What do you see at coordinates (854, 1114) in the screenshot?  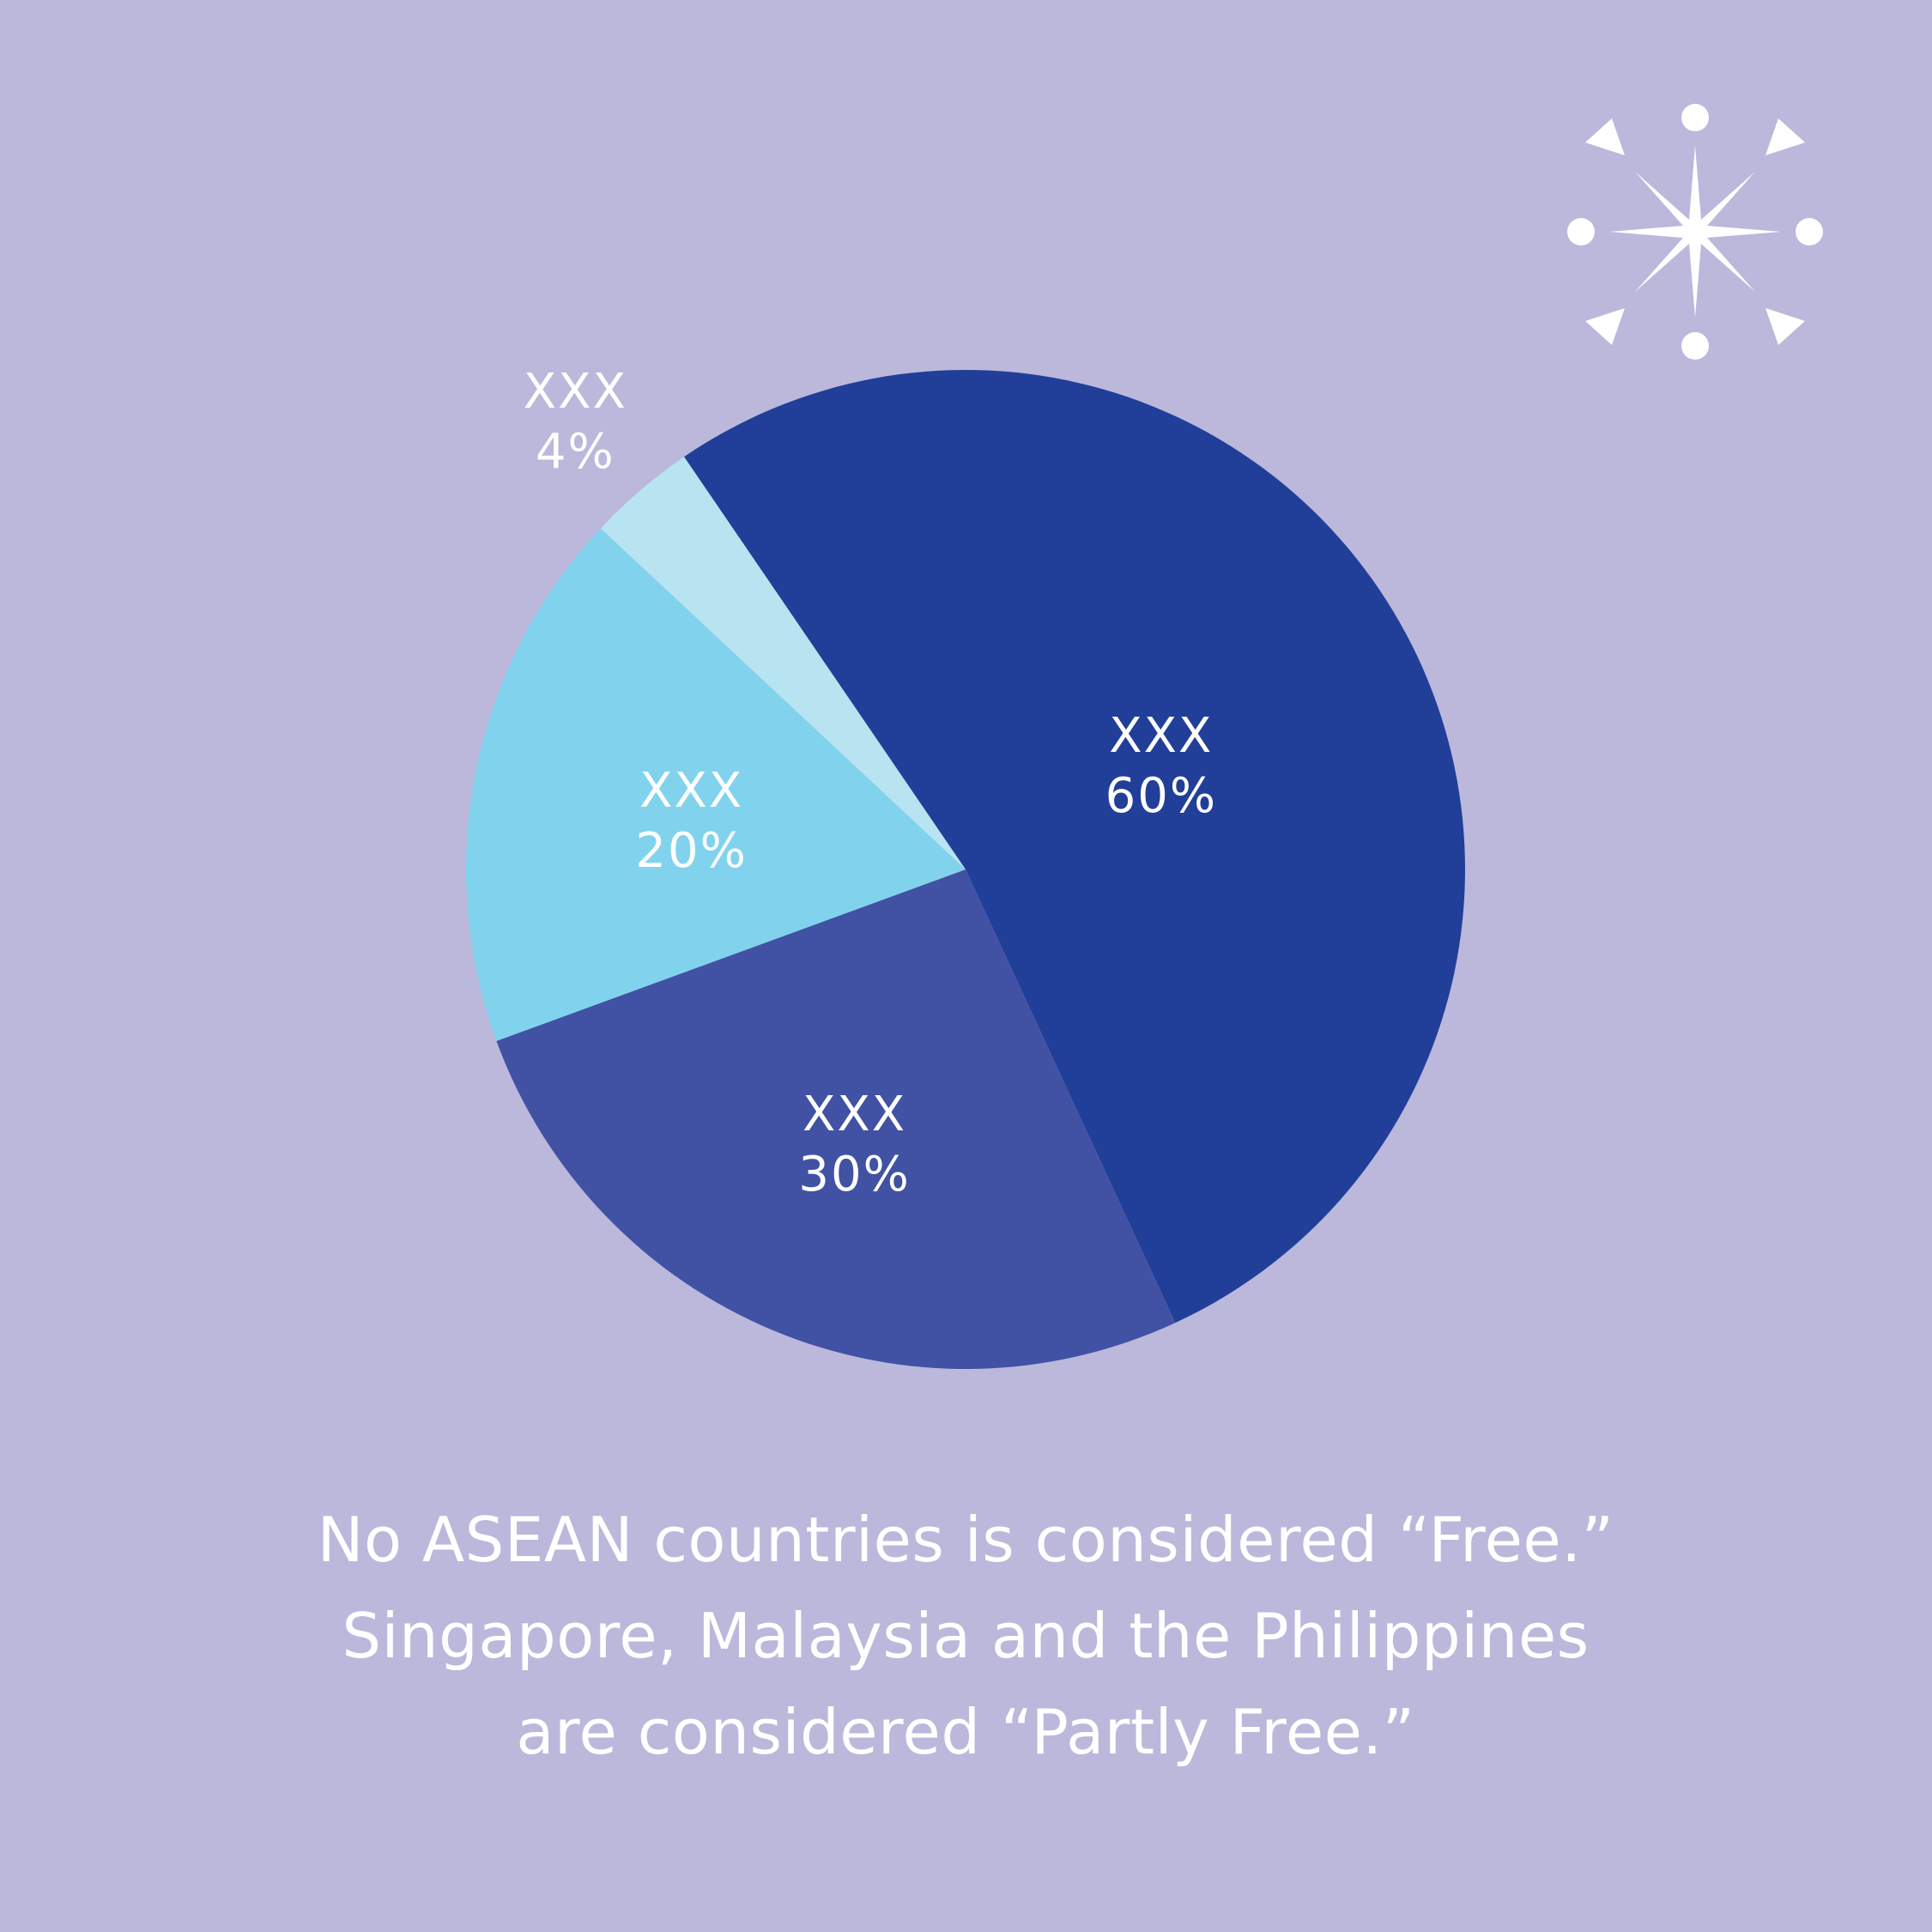 I see `slice-label-2: XXX` at bounding box center [854, 1114].